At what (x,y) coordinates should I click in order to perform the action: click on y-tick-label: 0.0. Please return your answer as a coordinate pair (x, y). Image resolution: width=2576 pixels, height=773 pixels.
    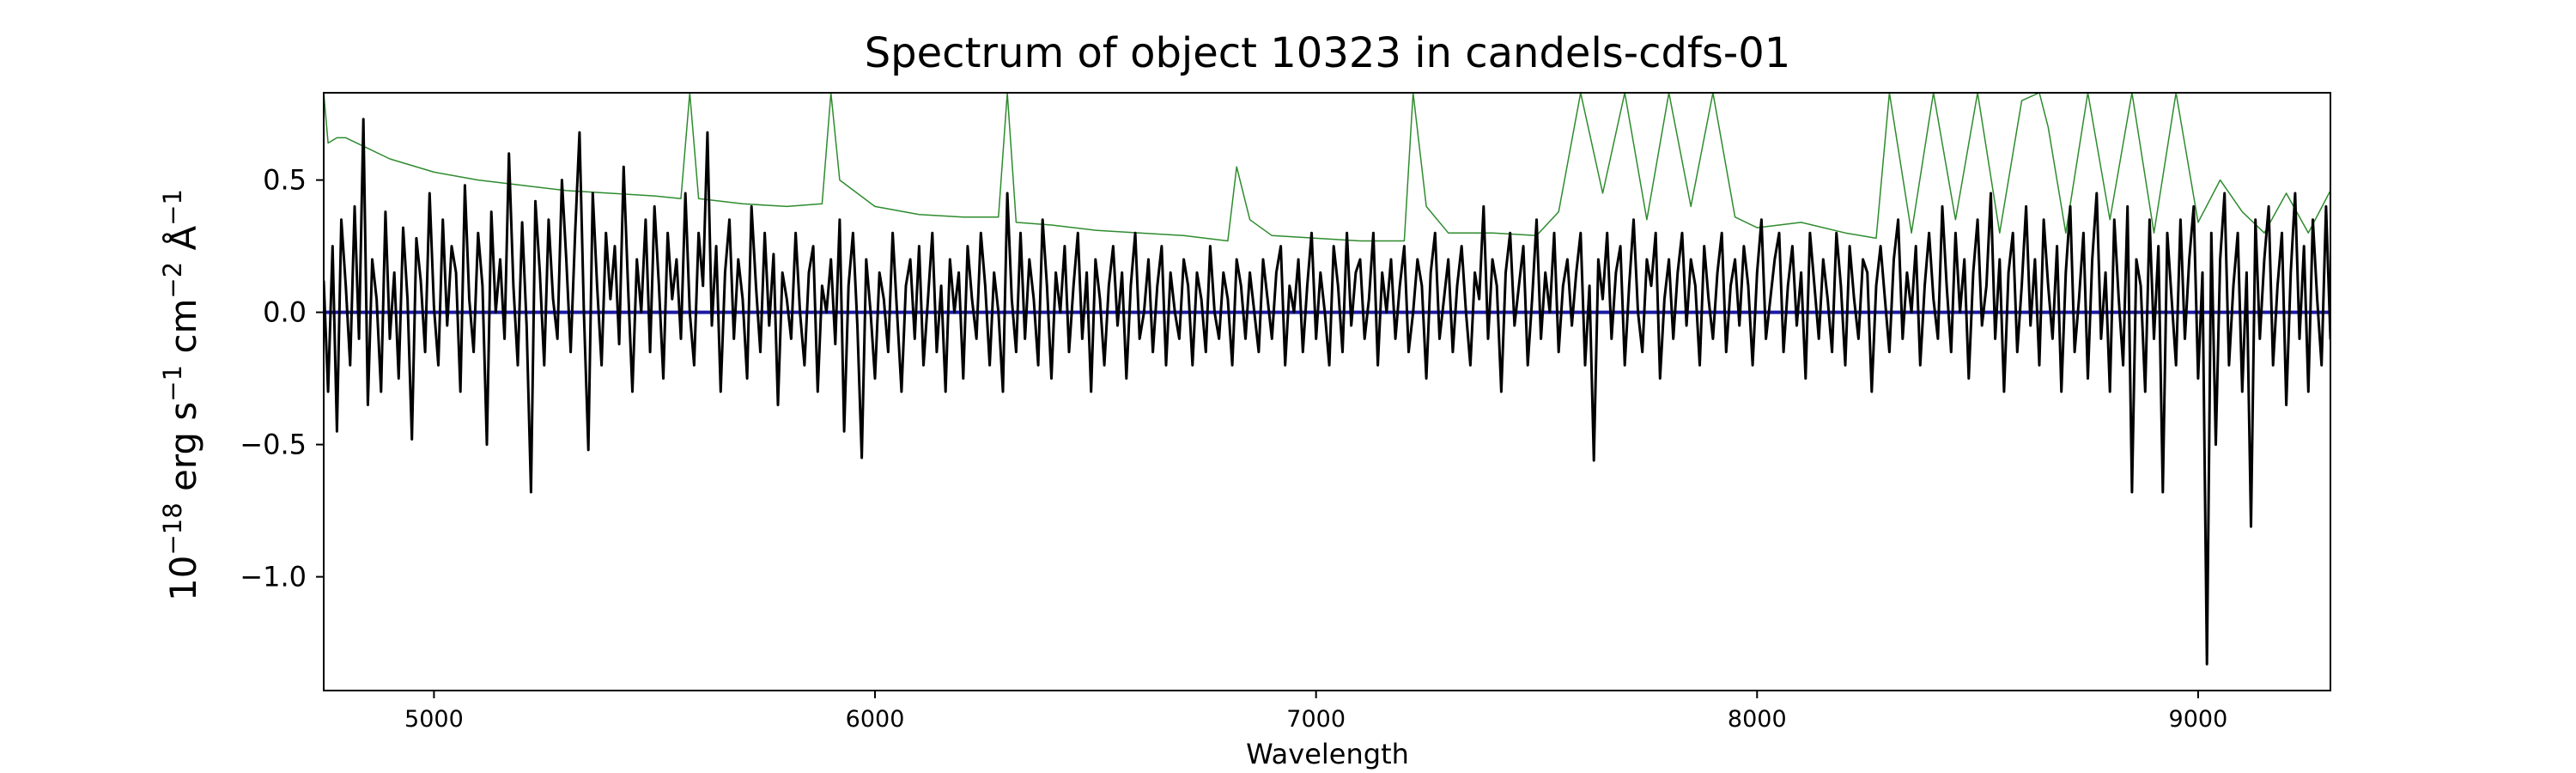
    Looking at the image, I should click on (285, 312).